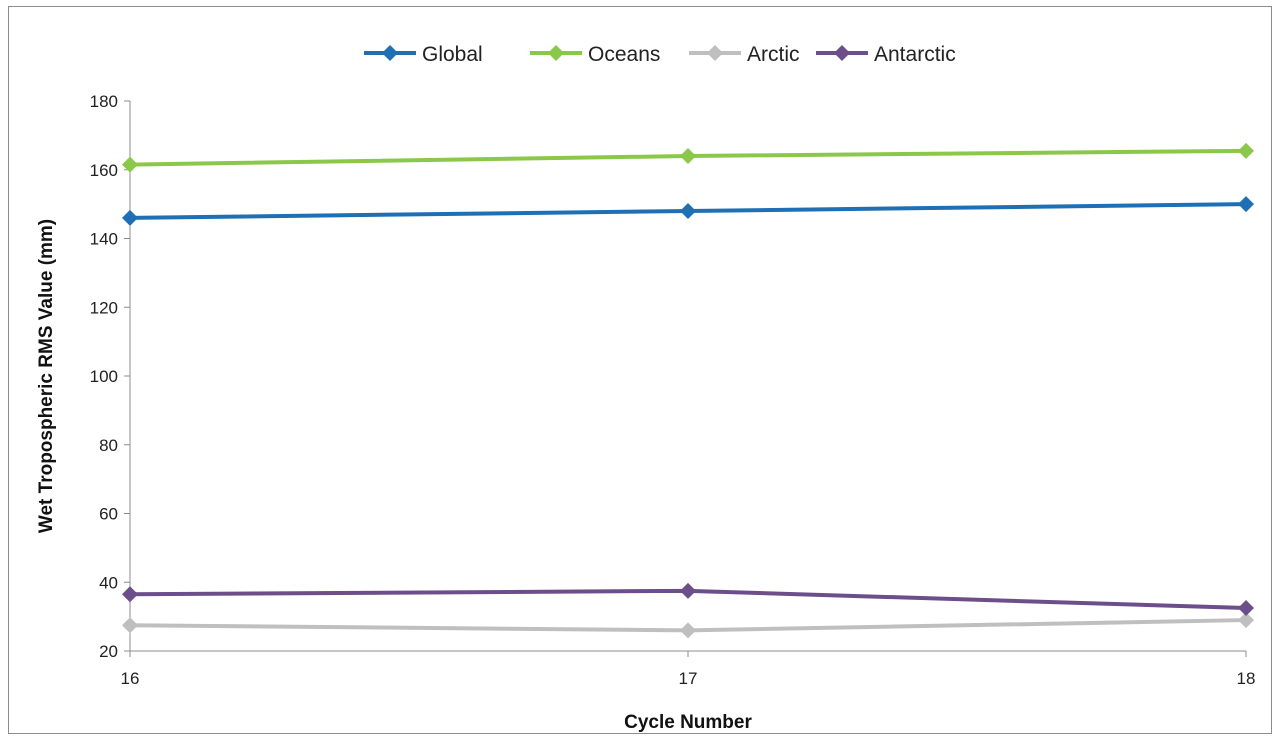  What do you see at coordinates (108, 445) in the screenshot?
I see `y-tick-label: 80` at bounding box center [108, 445].